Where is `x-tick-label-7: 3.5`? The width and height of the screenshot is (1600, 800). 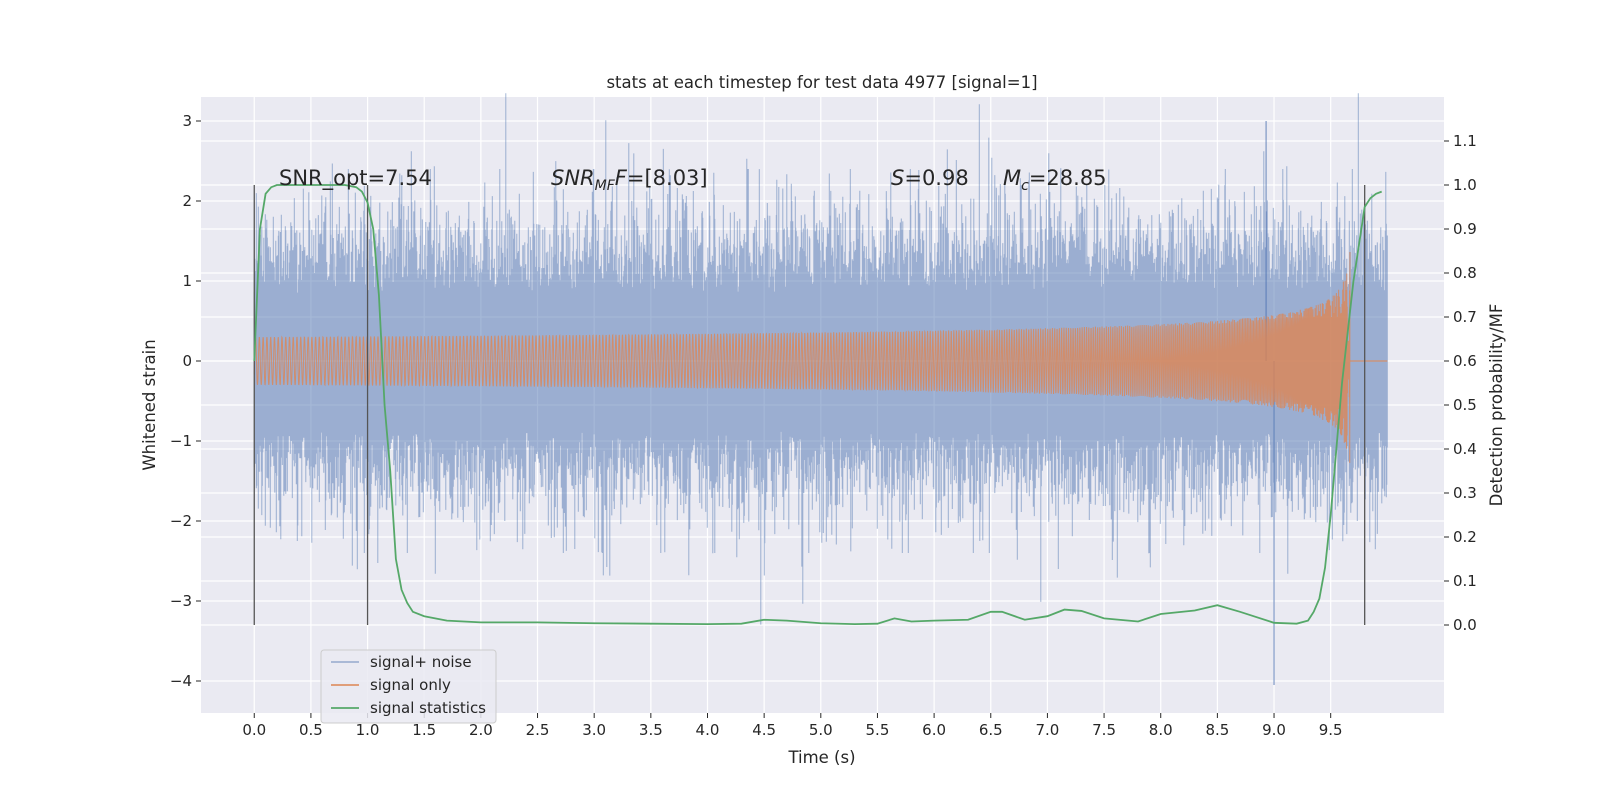 x-tick-label-7: 3.5 is located at coordinates (651, 730).